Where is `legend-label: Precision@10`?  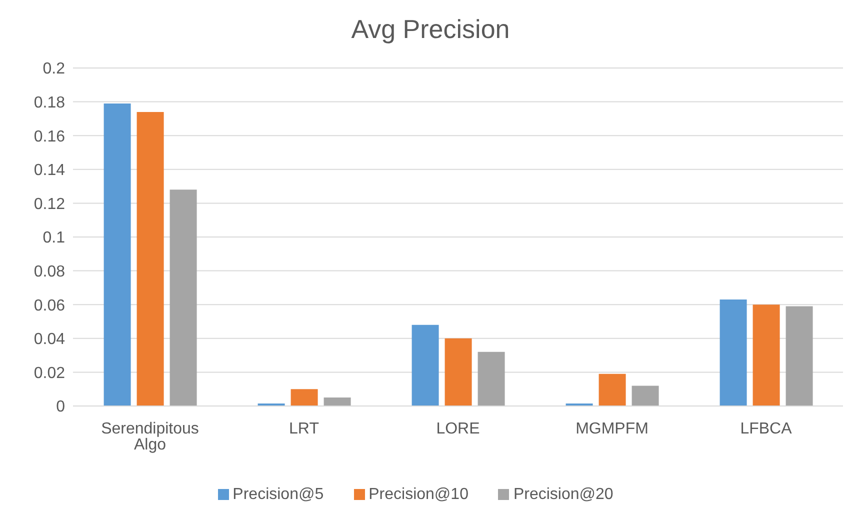 legend-label: Precision@10 is located at coordinates (418, 494).